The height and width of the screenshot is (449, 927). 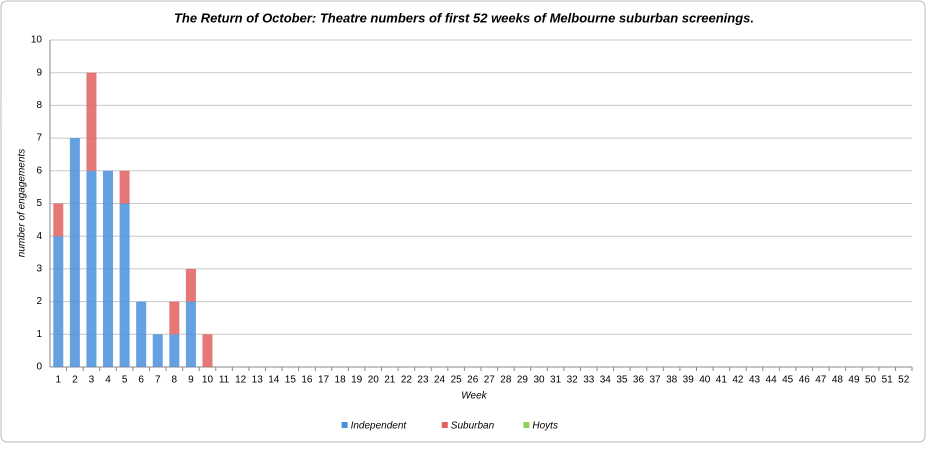 What do you see at coordinates (838, 380) in the screenshot?
I see `x-tick-label: 48` at bounding box center [838, 380].